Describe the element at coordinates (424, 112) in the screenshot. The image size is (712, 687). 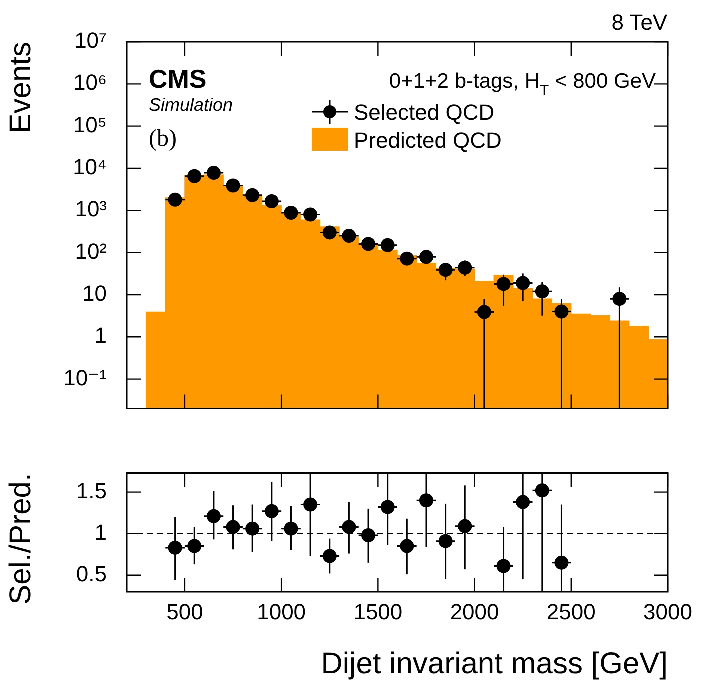
I see `legend-label: Selected QCD` at that location.